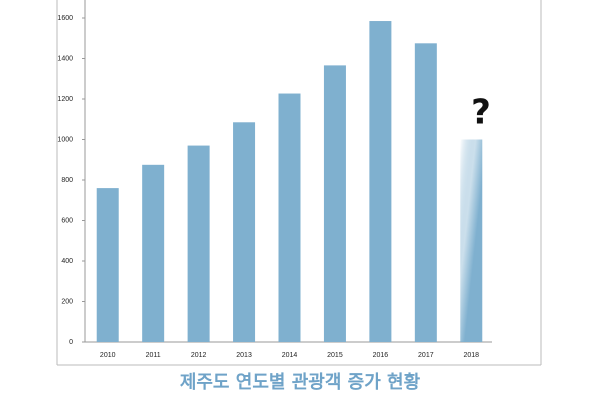 This screenshot has width=600, height=400. I want to click on y-tick-label: 1600, so click(65, 18).